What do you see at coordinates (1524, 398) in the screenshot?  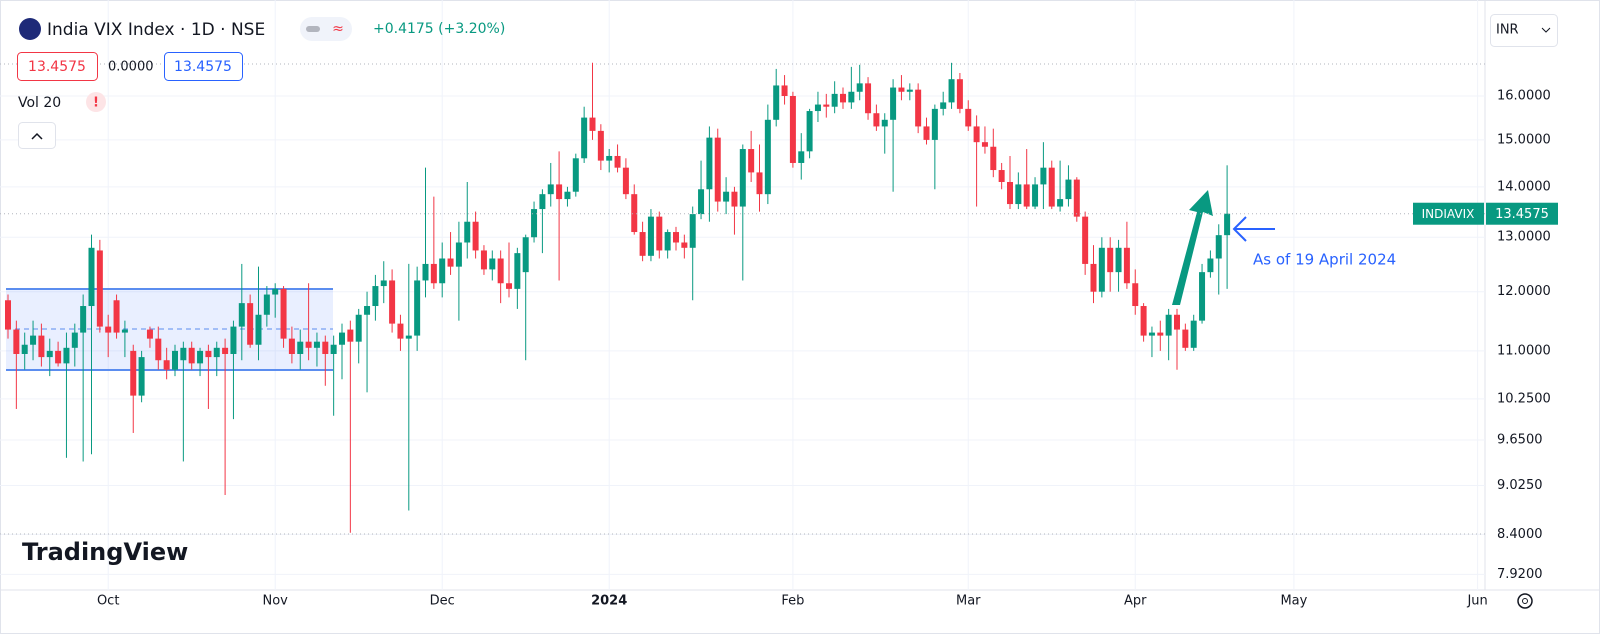 I see `y-tick-label: 10.2500` at bounding box center [1524, 398].